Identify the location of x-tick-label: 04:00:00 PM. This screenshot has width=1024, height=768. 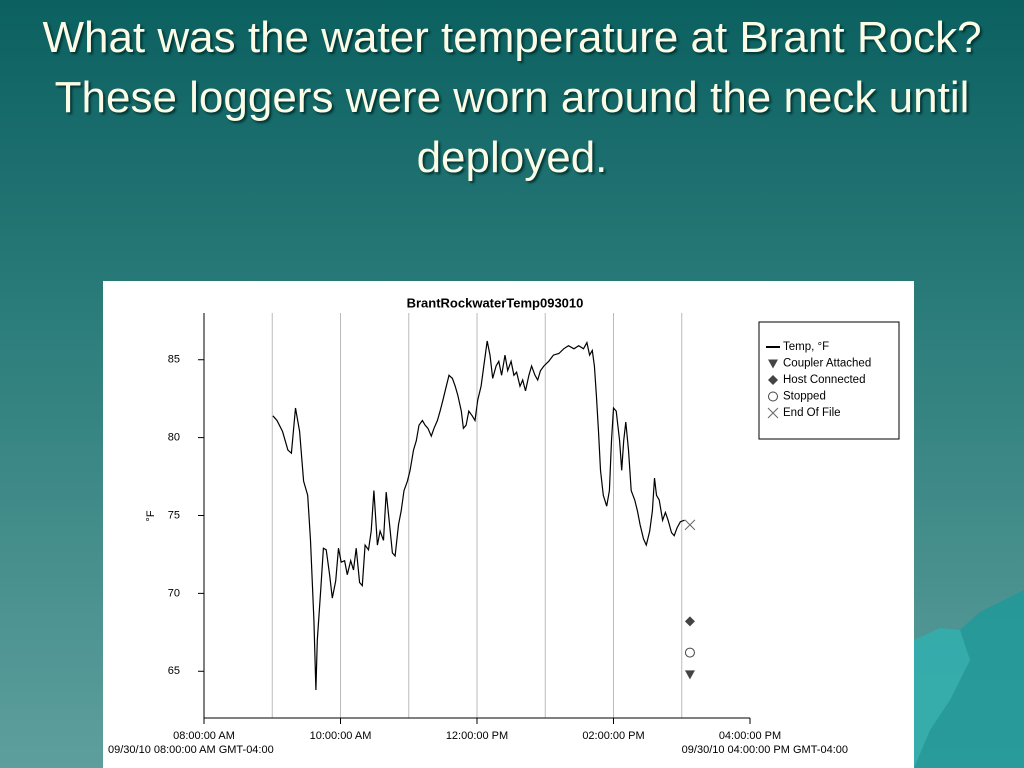
(750, 736).